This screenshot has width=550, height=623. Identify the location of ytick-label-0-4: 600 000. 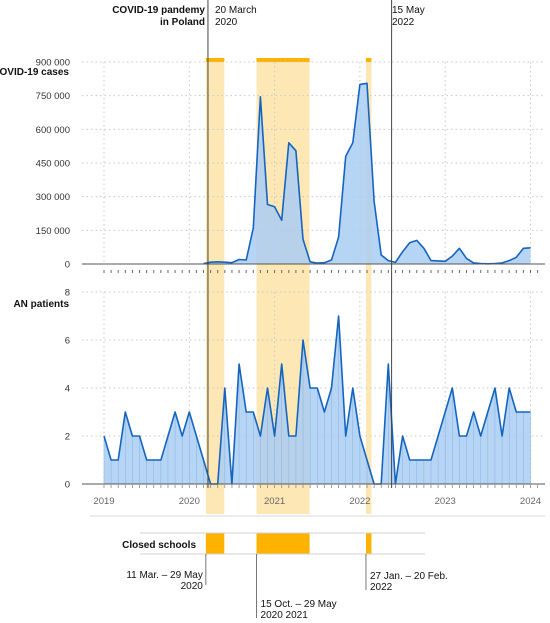
(53, 130).